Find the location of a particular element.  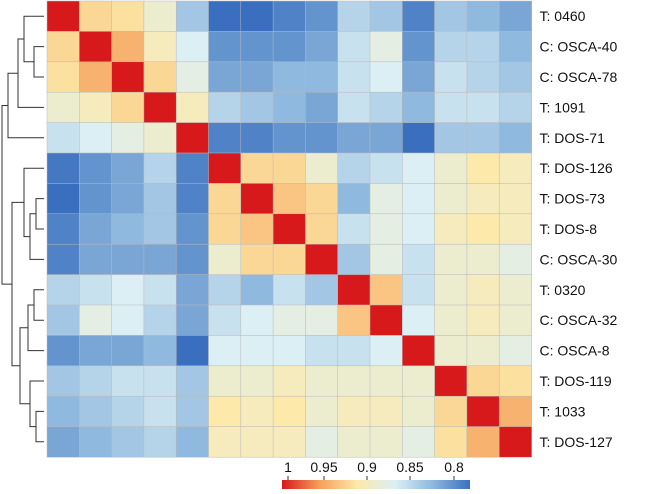

colorbar-tick-label: 0.95 is located at coordinates (323, 467).